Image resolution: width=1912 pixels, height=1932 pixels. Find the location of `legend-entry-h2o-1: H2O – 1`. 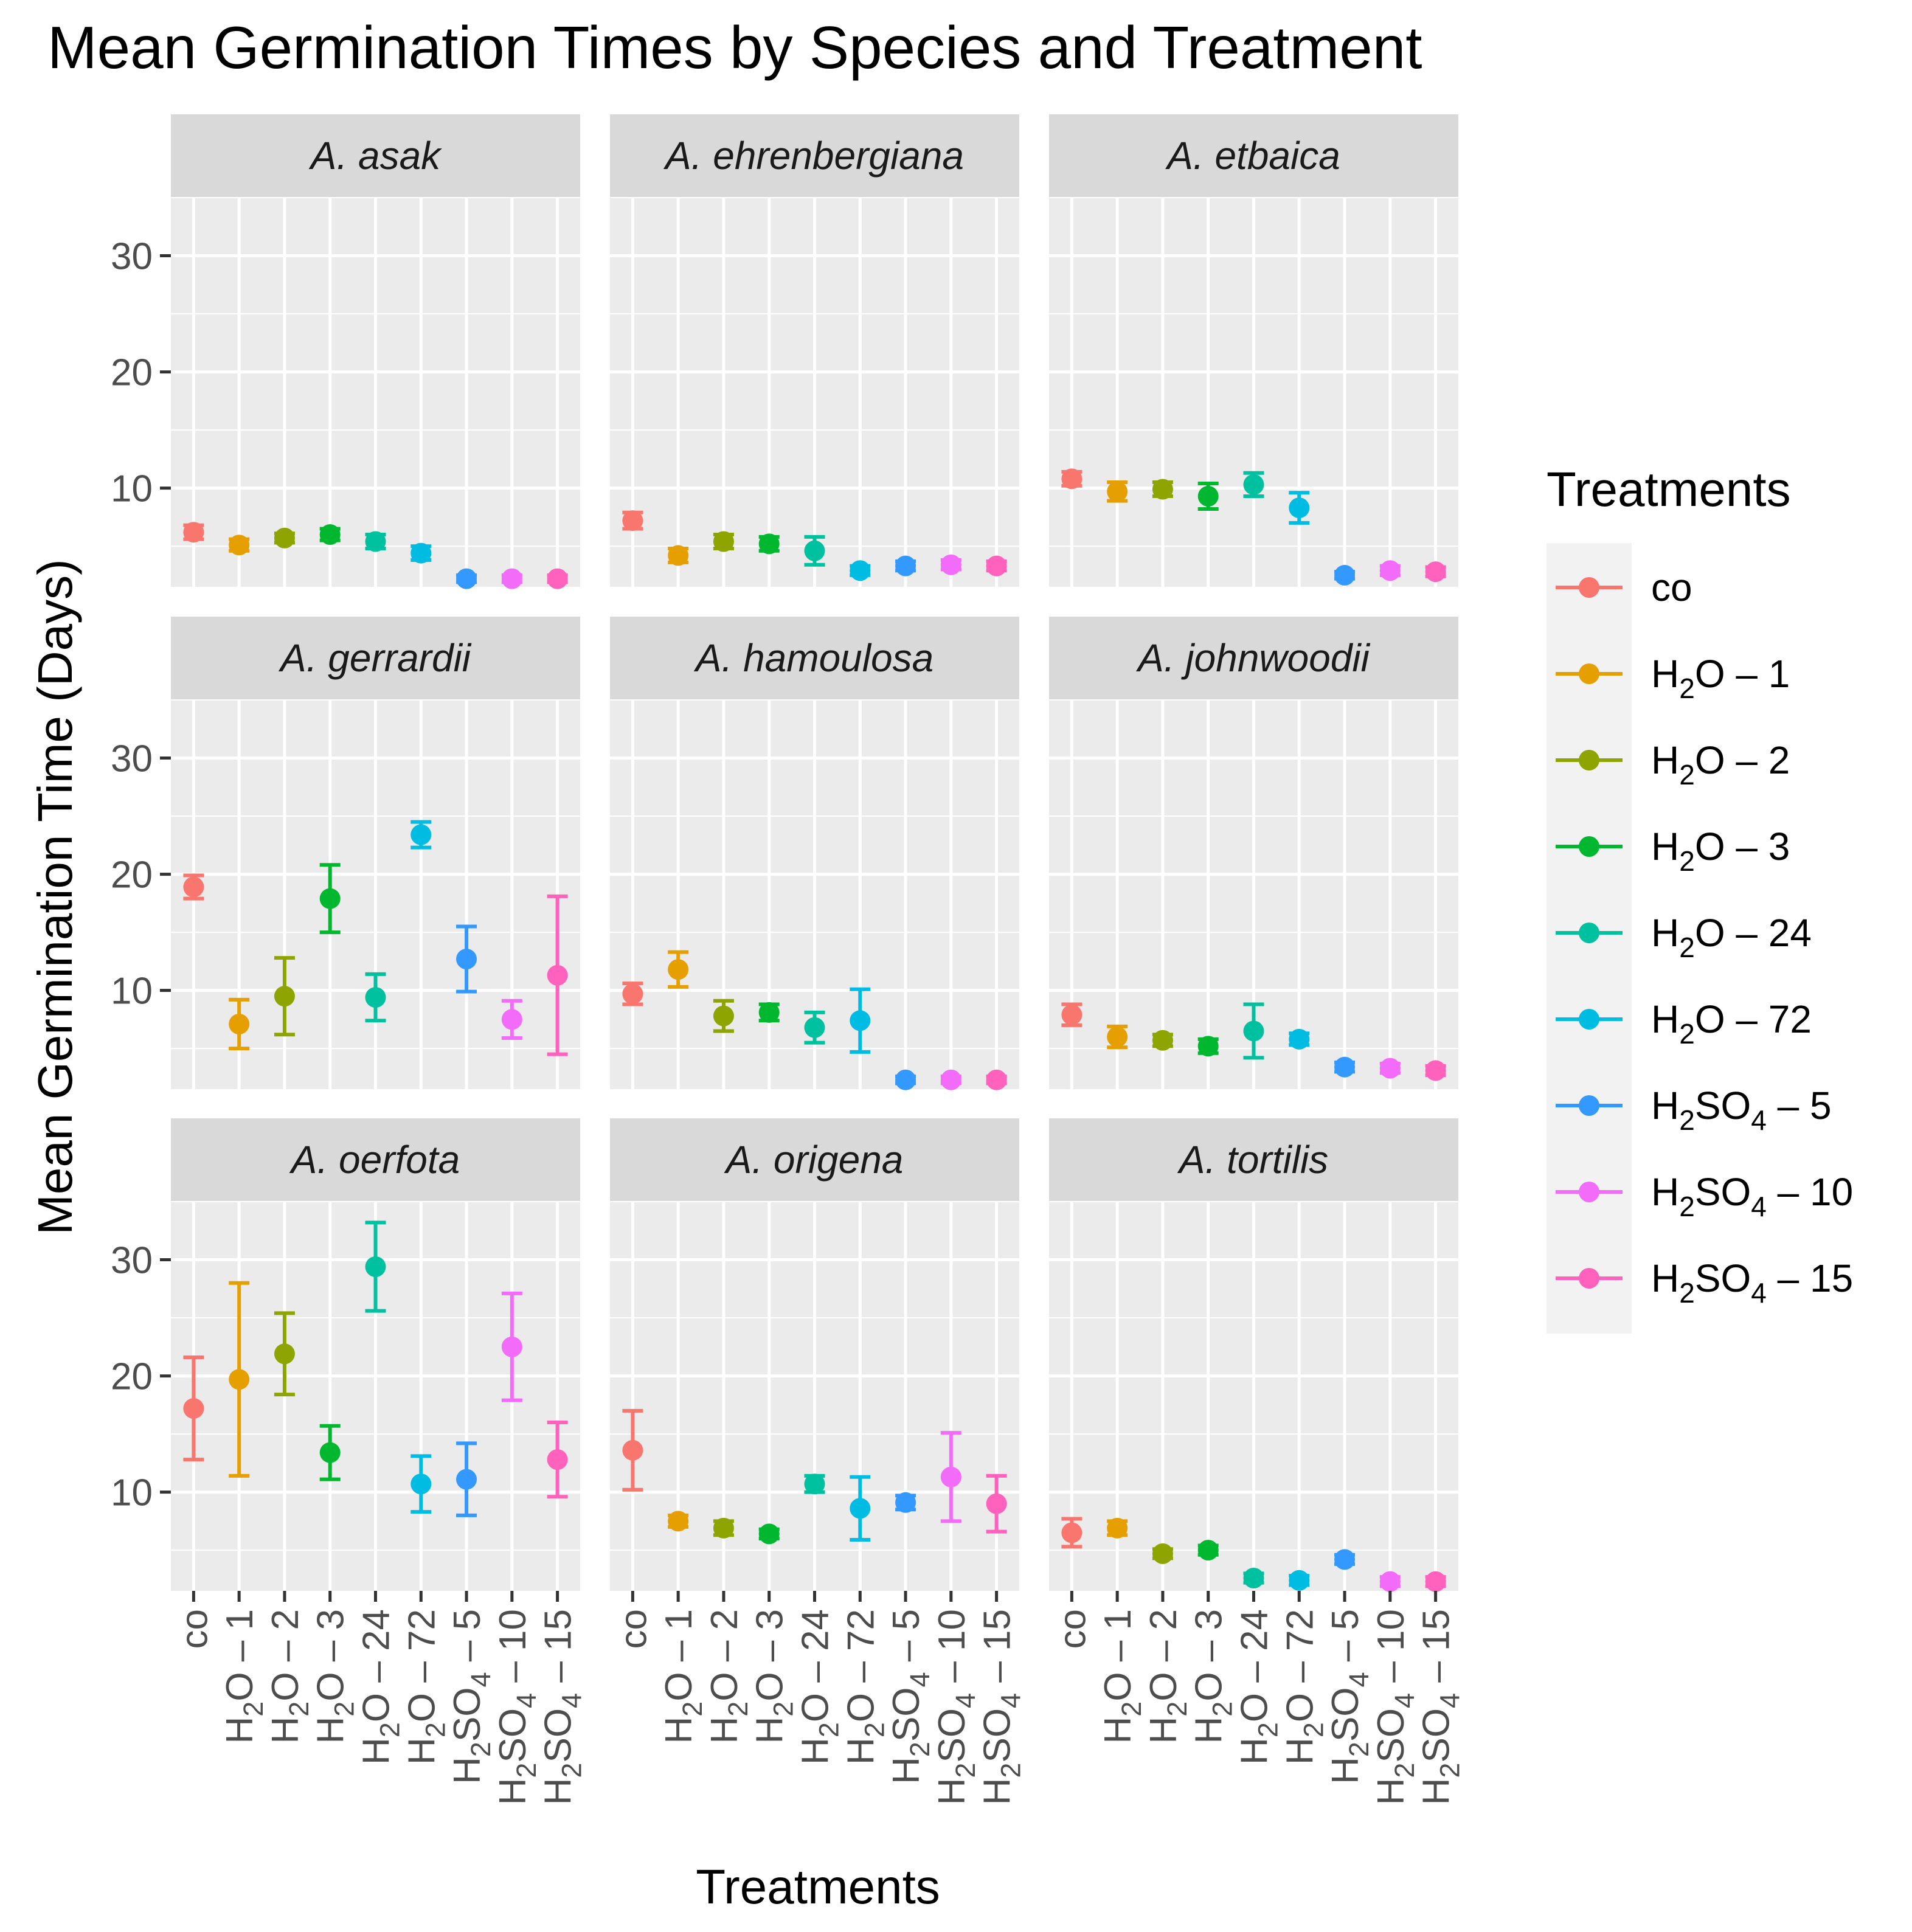

legend-entry-h2o-1: H2O – 1 is located at coordinates (1673, 678).